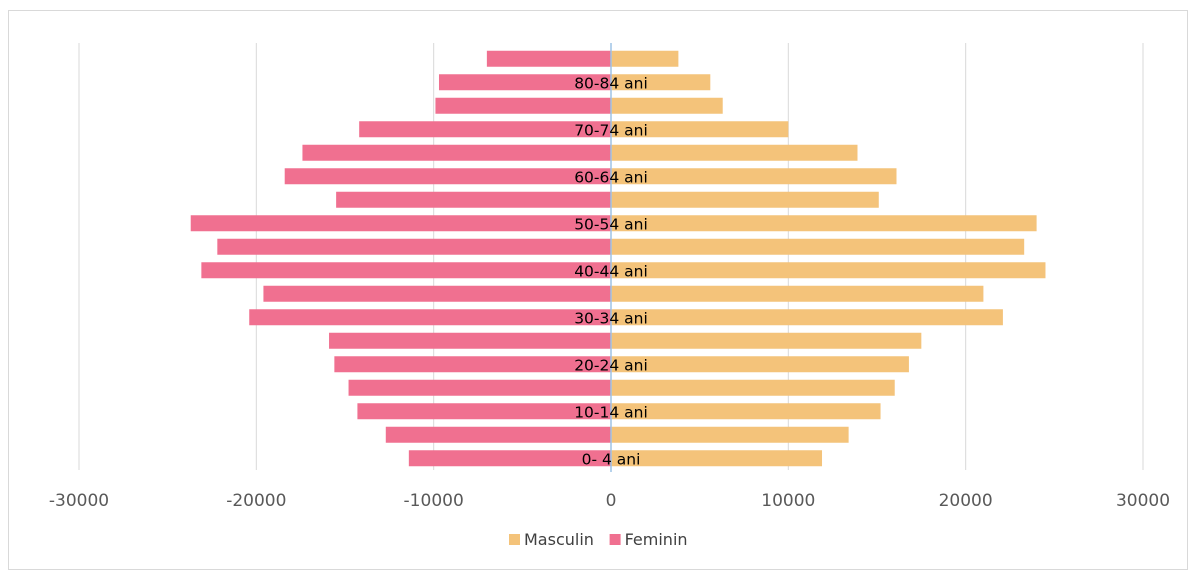 This screenshot has height=575, width=1195. I want to click on category-label: 50-54 ani, so click(611, 224).